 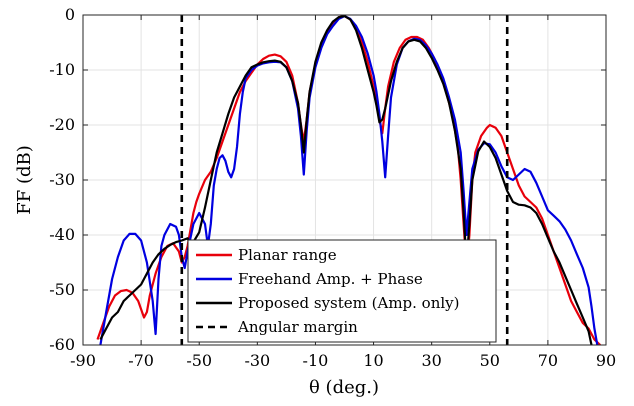 I want to click on legend-box, so click(x=342, y=291).